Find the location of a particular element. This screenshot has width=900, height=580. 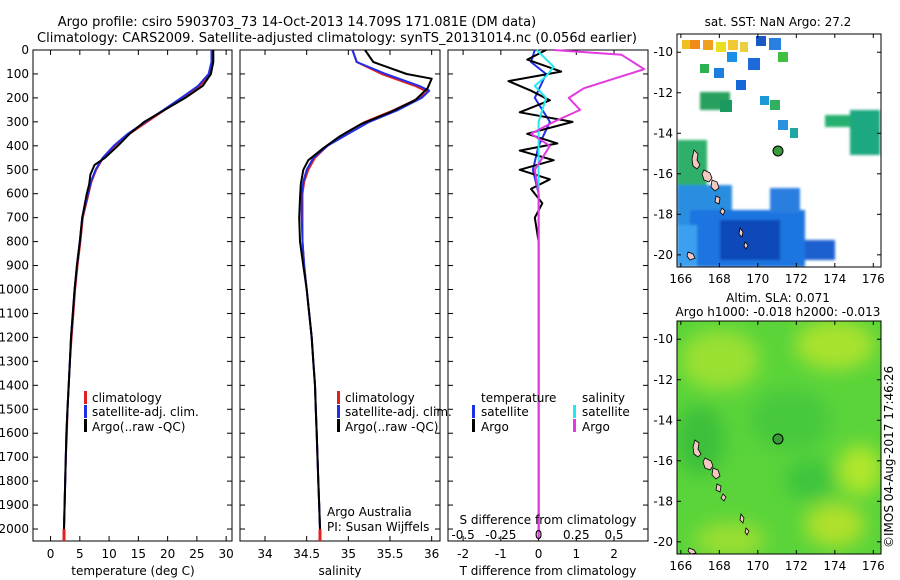

x-tick-label: 2 is located at coordinates (614, 554).